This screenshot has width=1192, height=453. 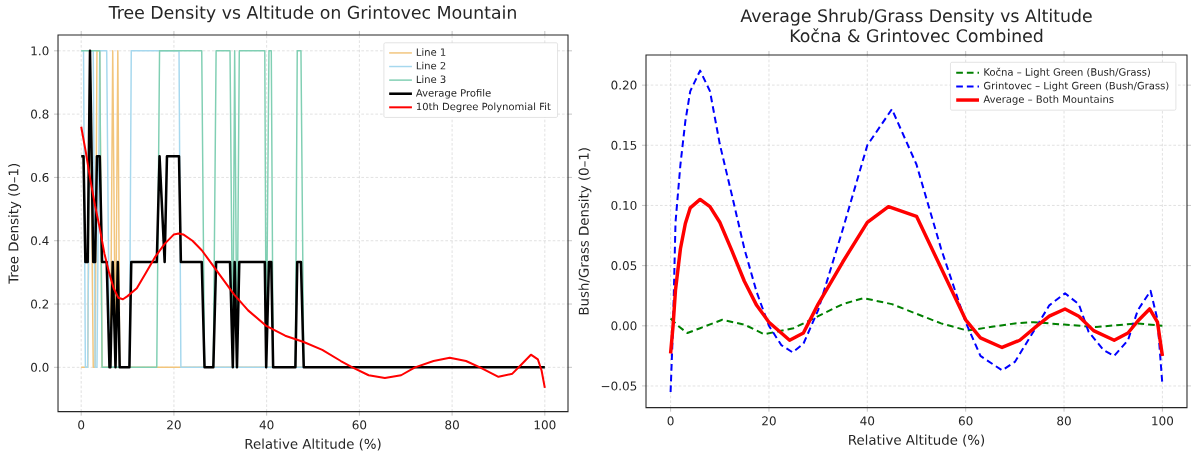 What do you see at coordinates (624, 326) in the screenshot?
I see `y-tick-label: 0.00` at bounding box center [624, 326].